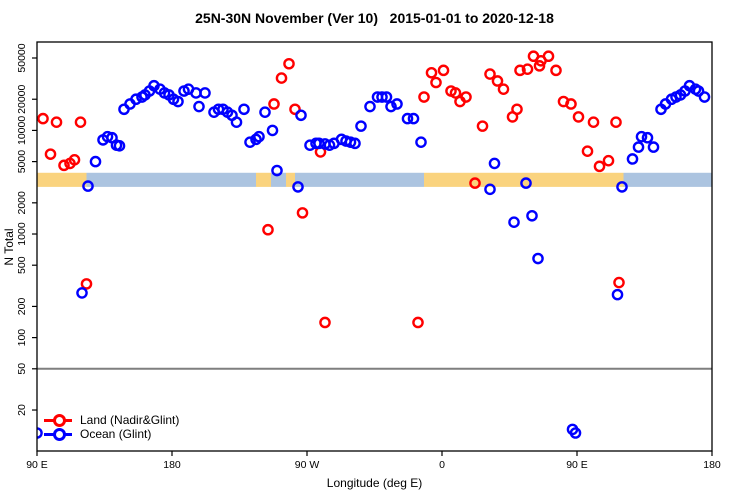  What do you see at coordinates (22, 307) in the screenshot?
I see `y-tick-label: 200` at bounding box center [22, 307].